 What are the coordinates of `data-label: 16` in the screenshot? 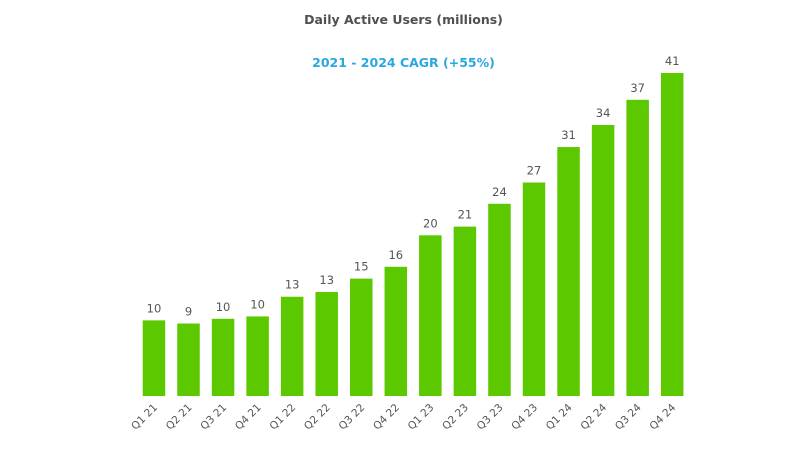 It's located at (395, 255).